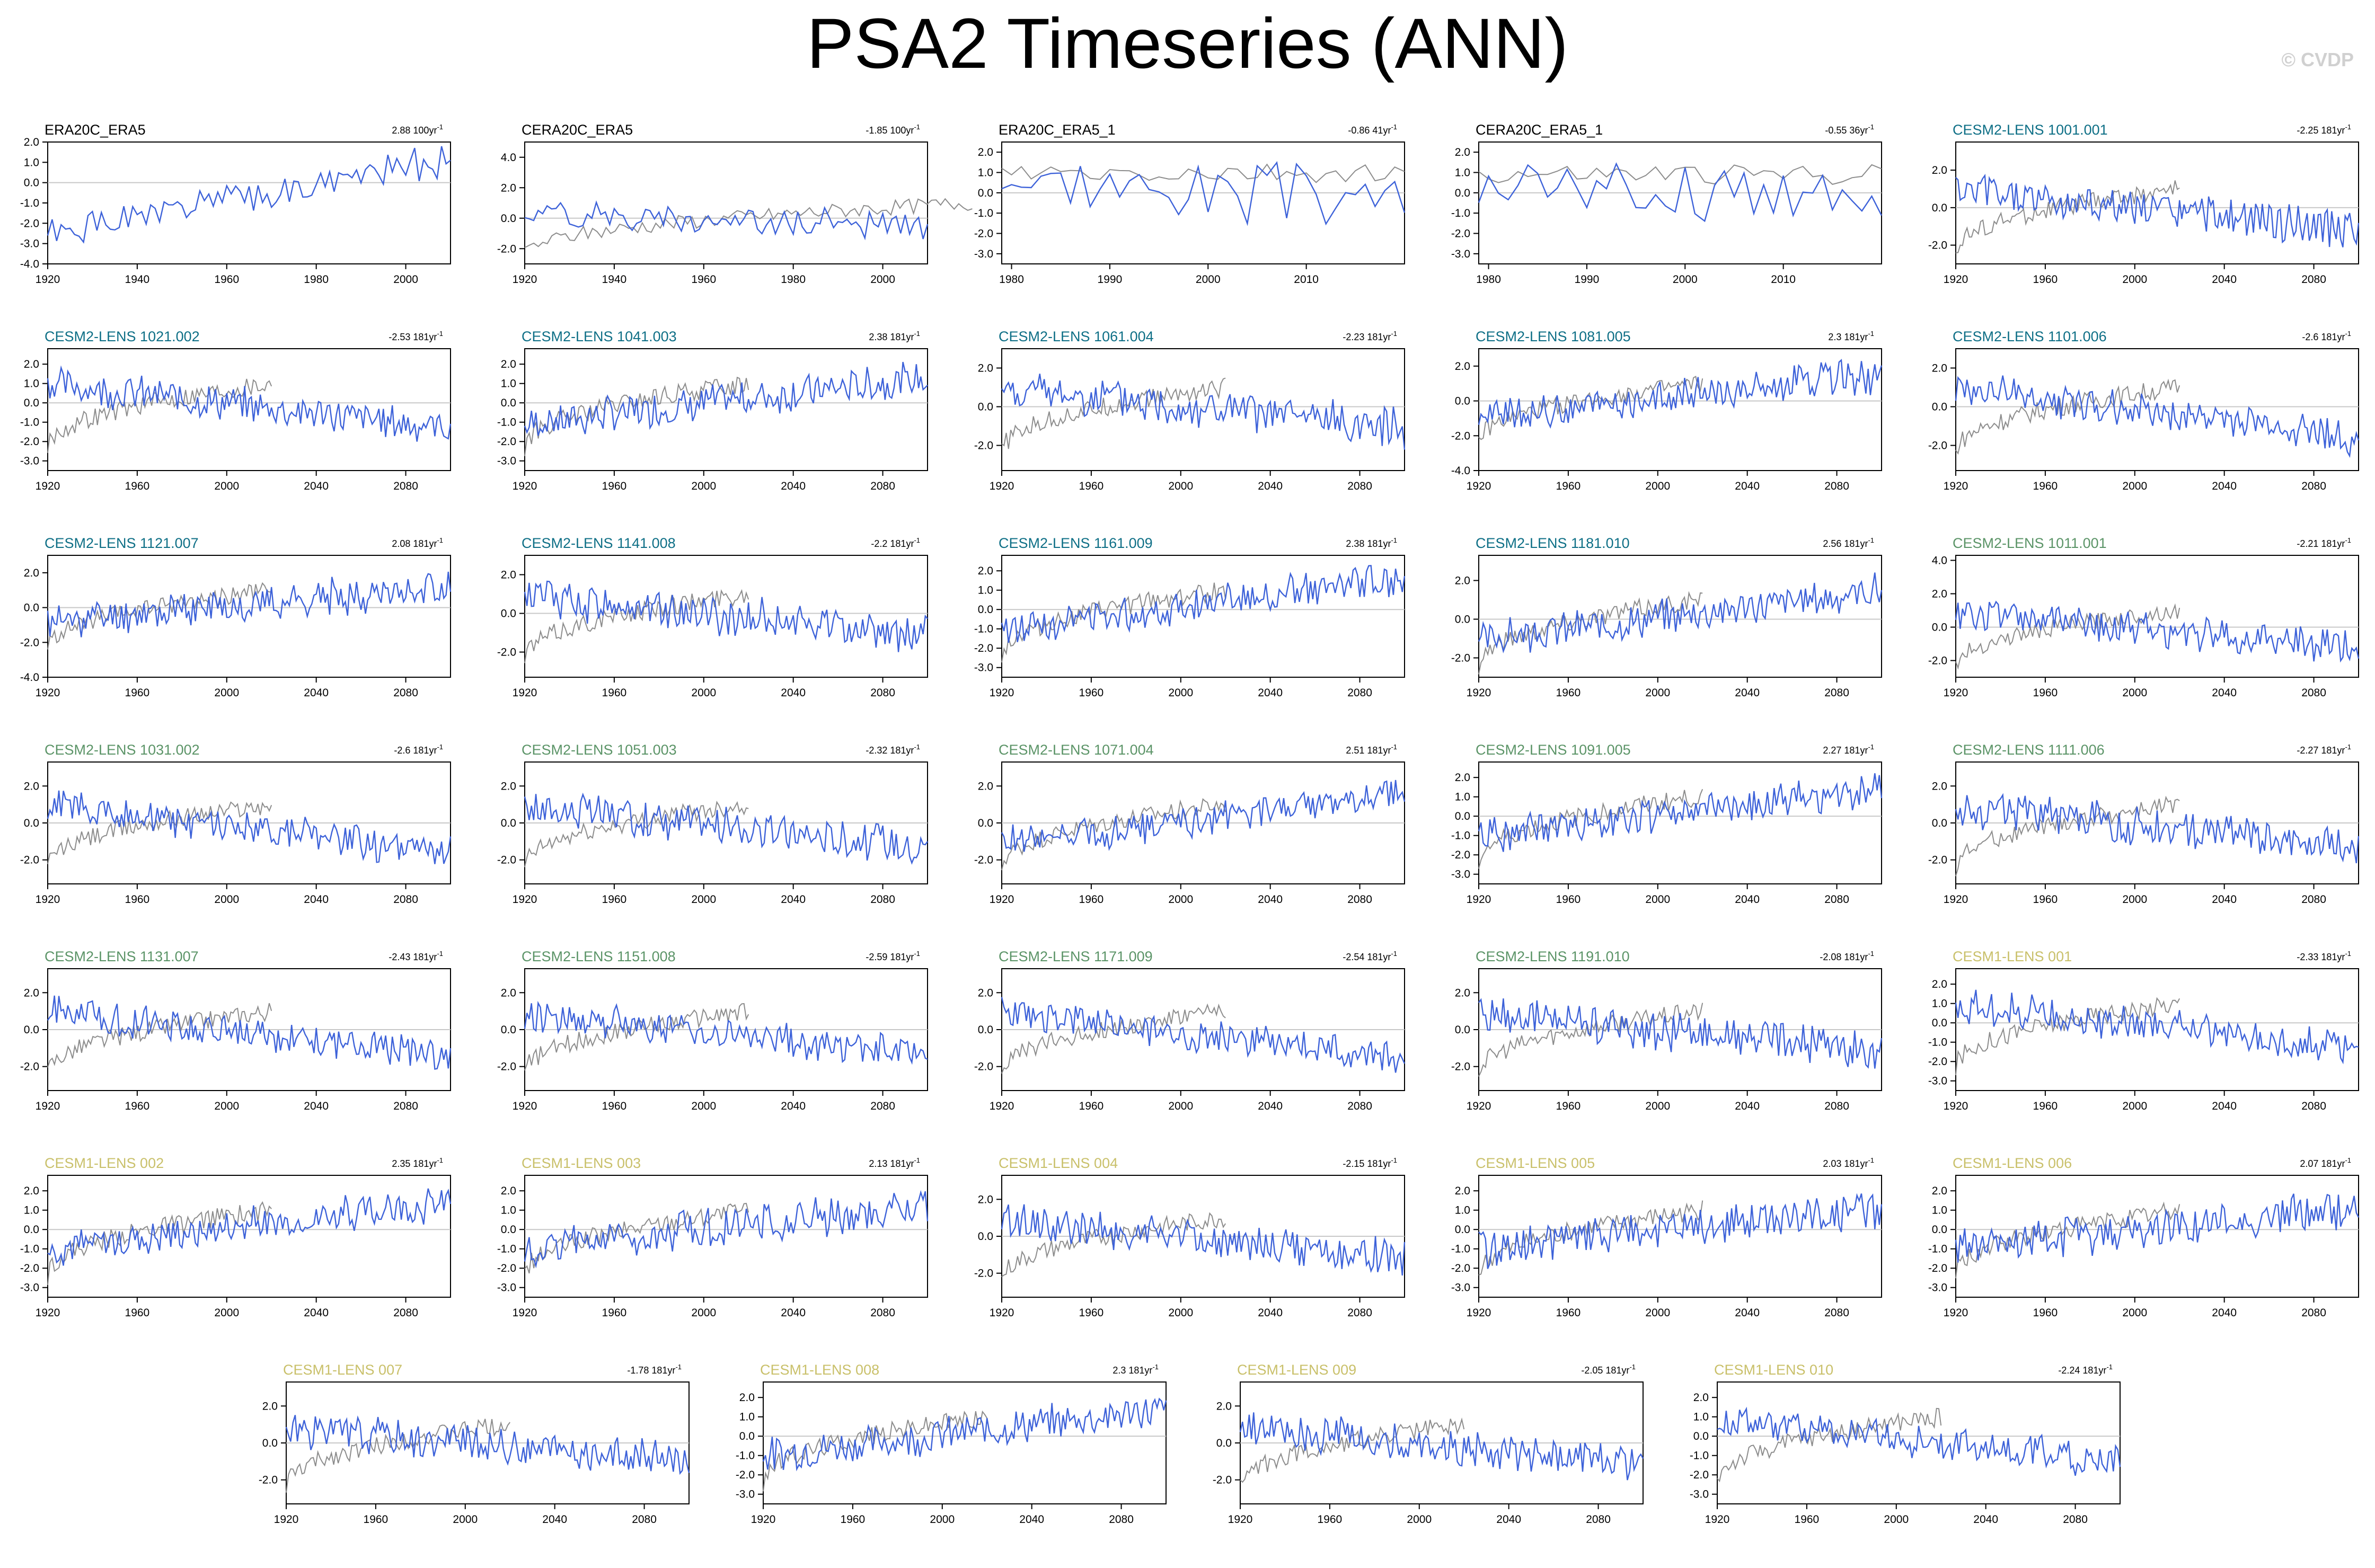 The image size is (2375, 1568). Describe the element at coordinates (1535, 1163) in the screenshot. I see `panel-title: CESM1-LENS 005` at that location.